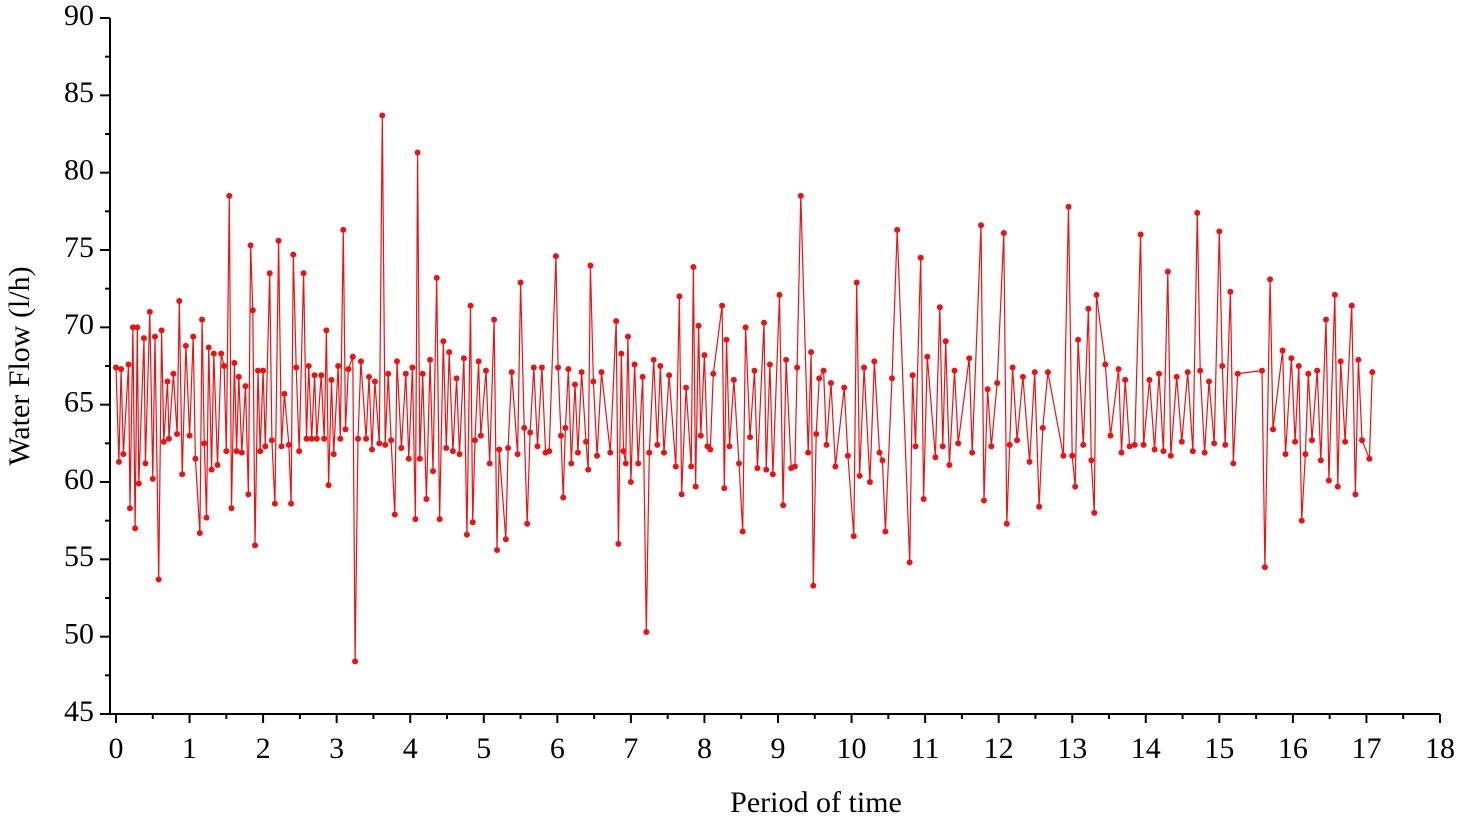 Image resolution: width=1467 pixels, height=830 pixels. Describe the element at coordinates (704, 748) in the screenshot. I see `x-tick-label: 8` at that location.